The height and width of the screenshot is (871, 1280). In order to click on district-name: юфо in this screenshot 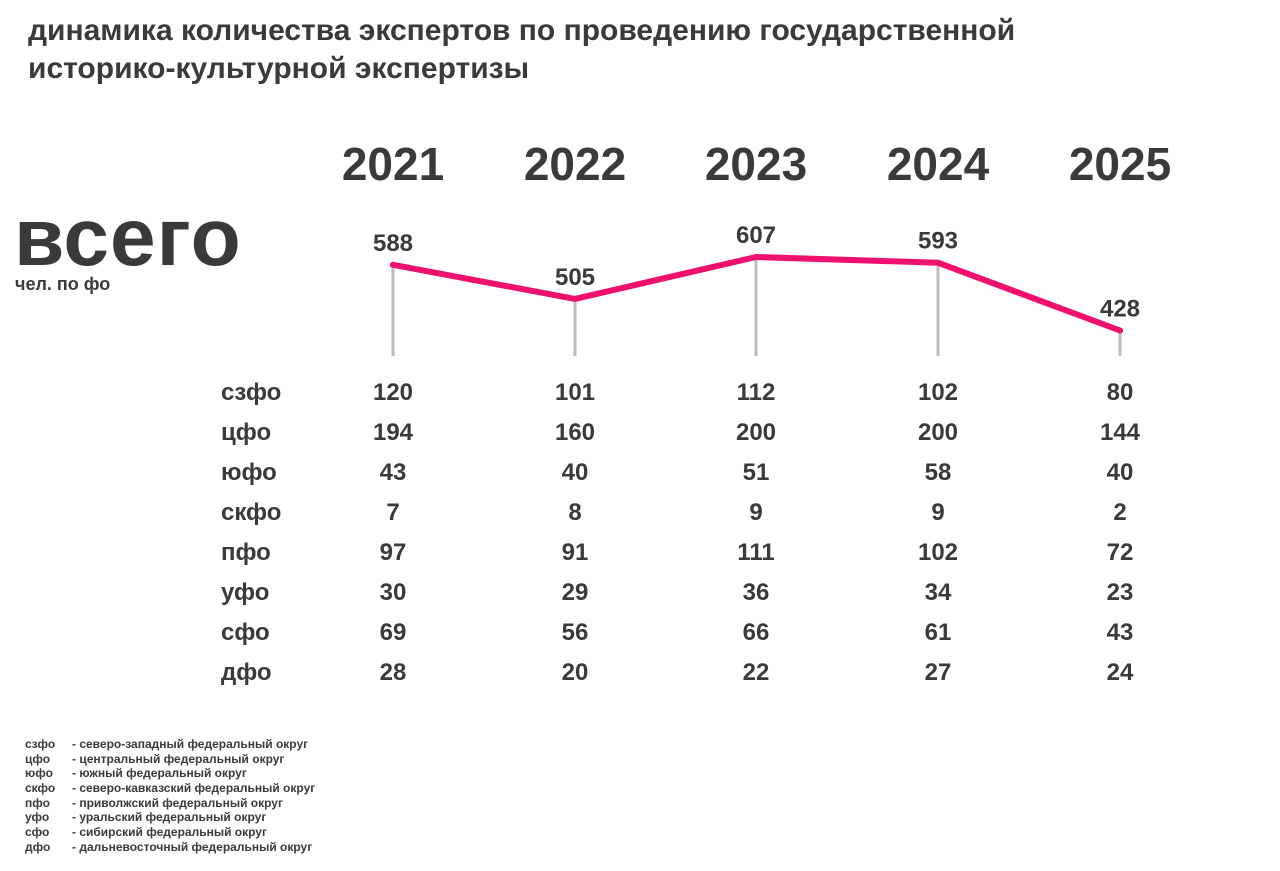, I will do `click(249, 472)`.